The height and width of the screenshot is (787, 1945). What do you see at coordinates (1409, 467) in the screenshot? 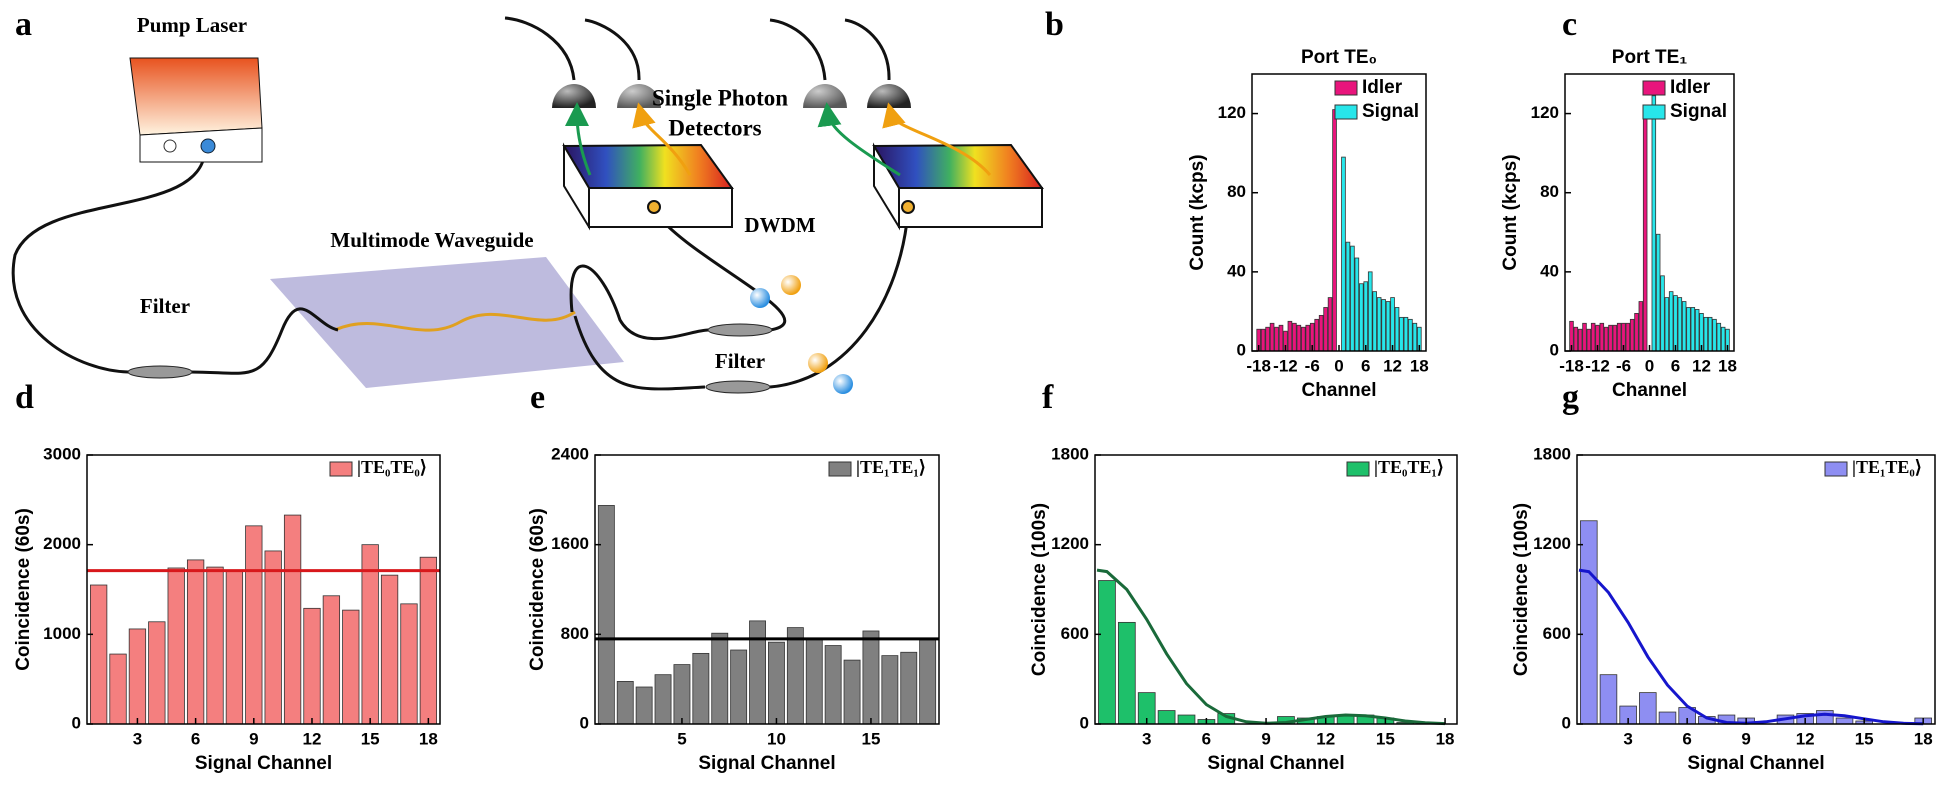
I see `legend-label: |TE₀TE₁⟩` at bounding box center [1409, 467].